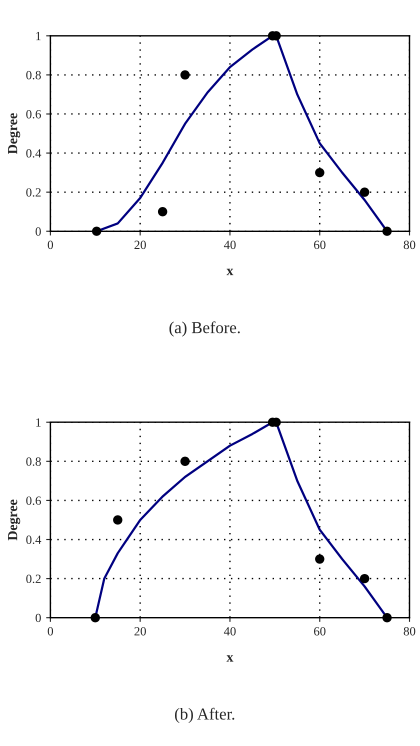 The image size is (420, 746). I want to click on text: (a) Before., so click(204, 329).